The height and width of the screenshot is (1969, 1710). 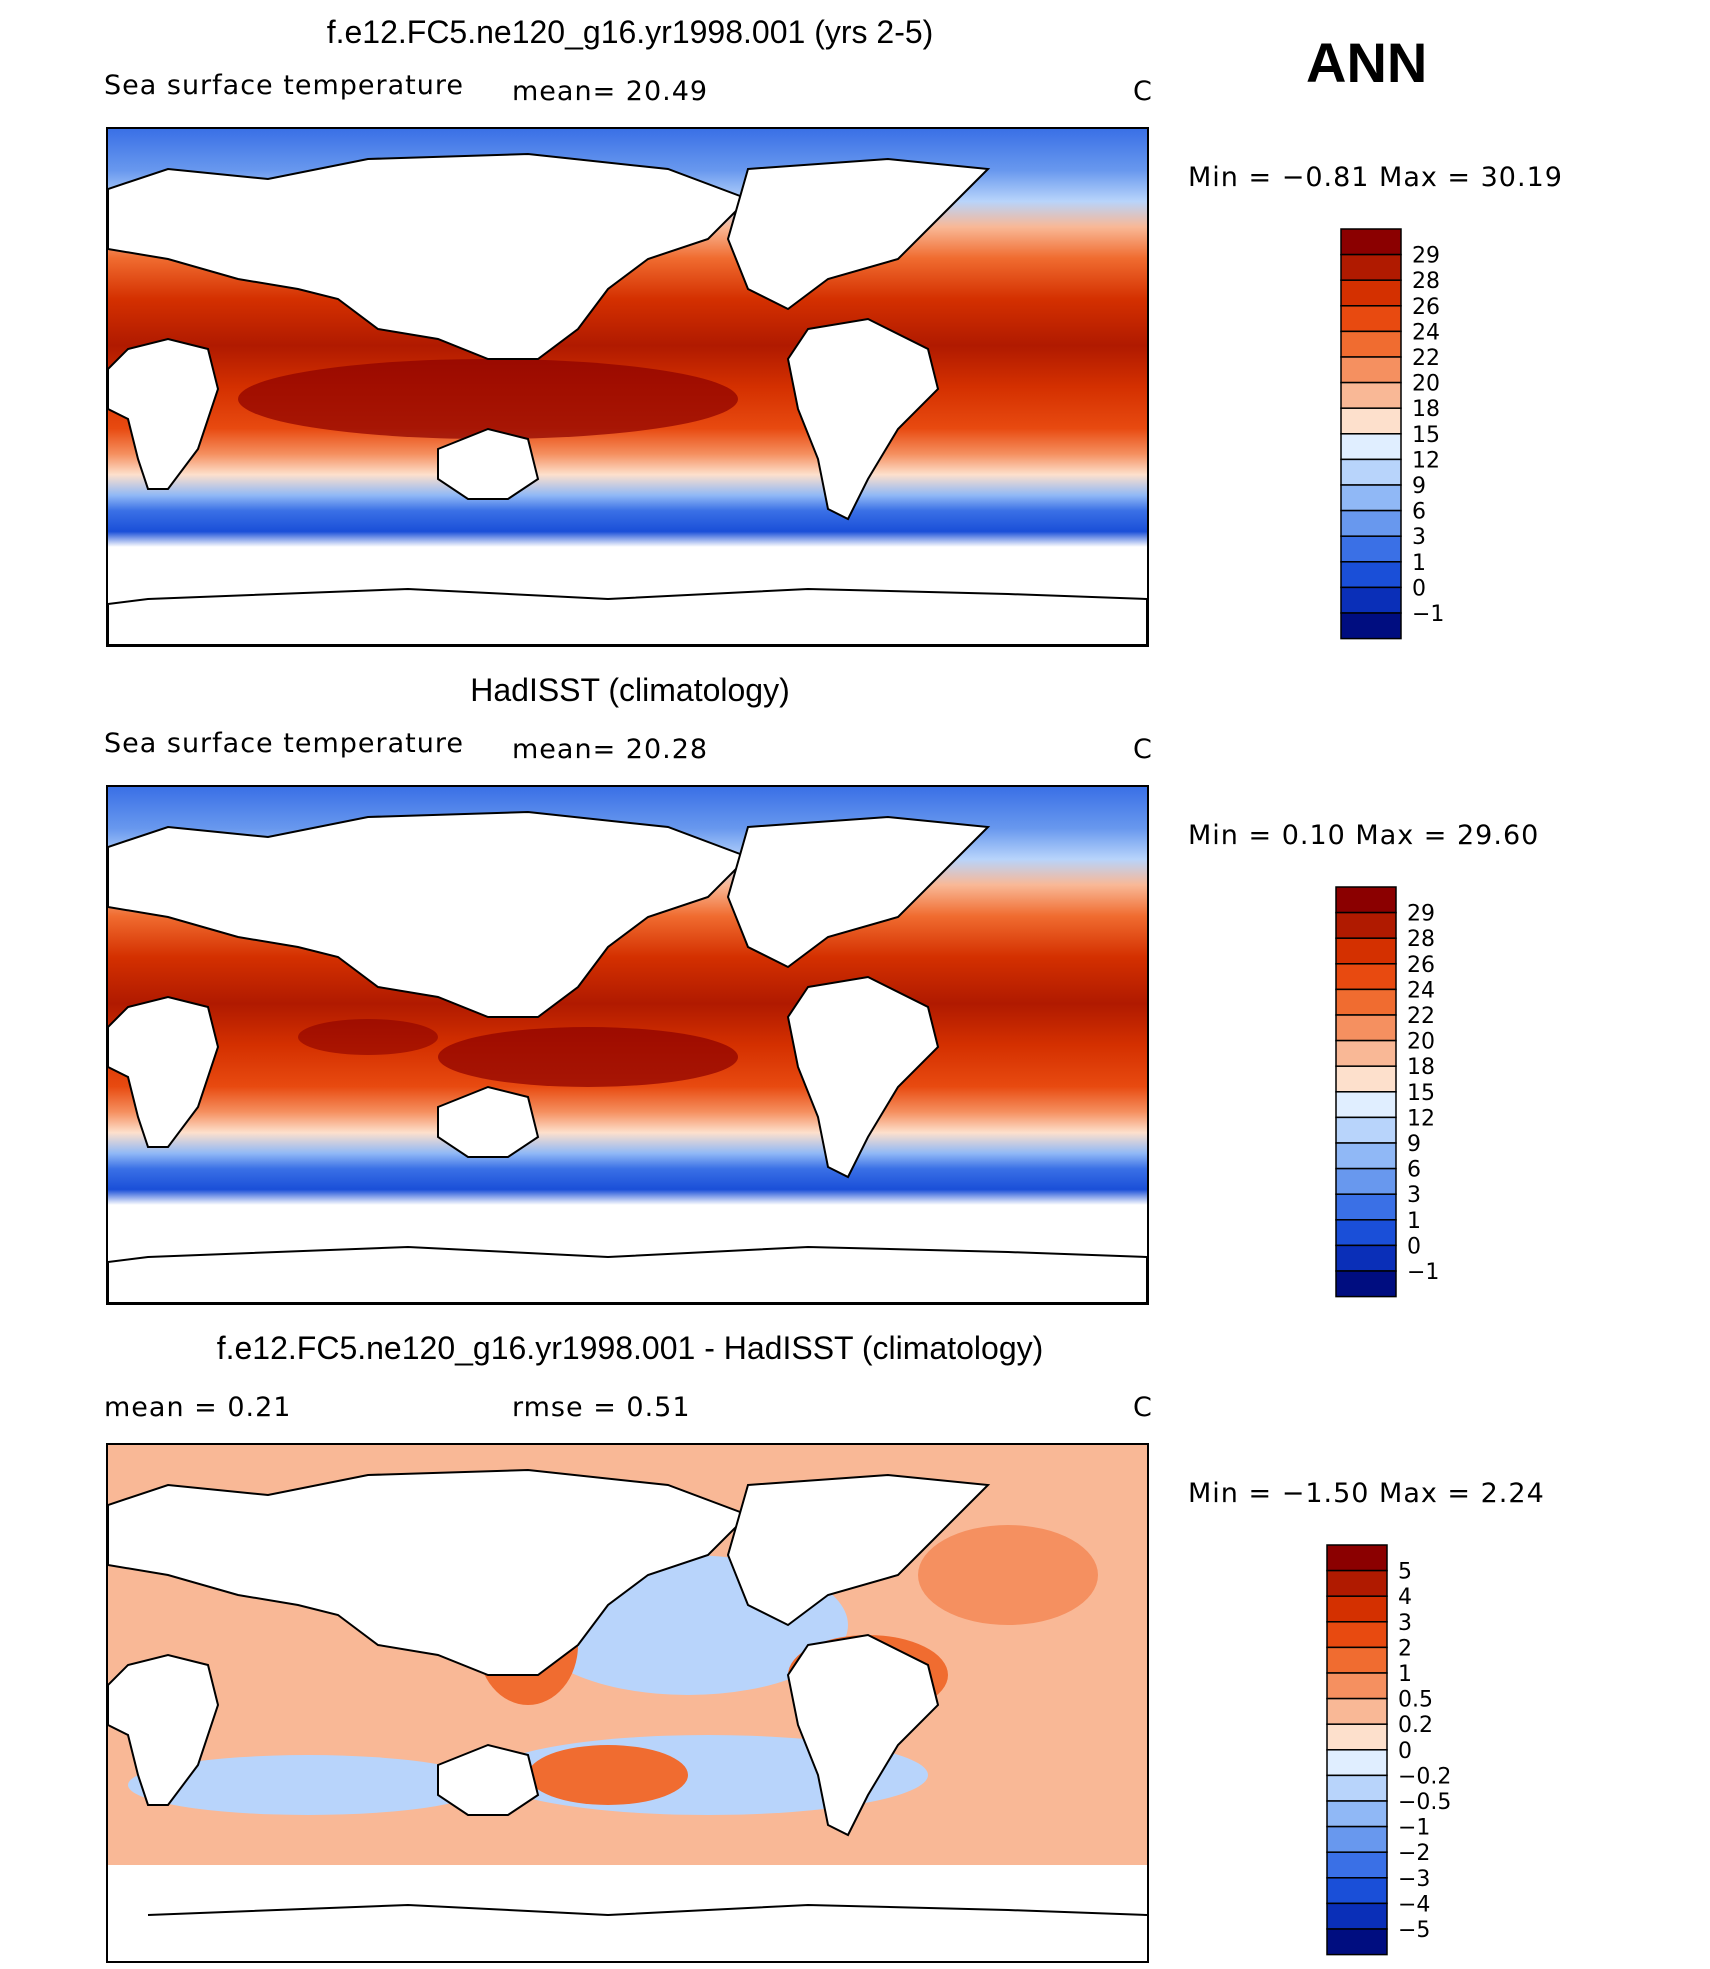 What do you see at coordinates (1415, 1725) in the screenshot?
I see `colorbar-tick-label: 0.2` at bounding box center [1415, 1725].